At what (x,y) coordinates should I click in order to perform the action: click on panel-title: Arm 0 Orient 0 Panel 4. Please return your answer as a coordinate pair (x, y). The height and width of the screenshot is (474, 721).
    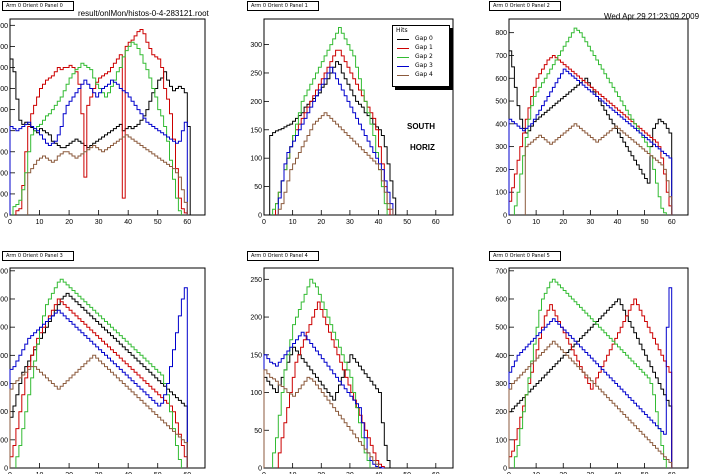
    Looking at the image, I should click on (283, 256).